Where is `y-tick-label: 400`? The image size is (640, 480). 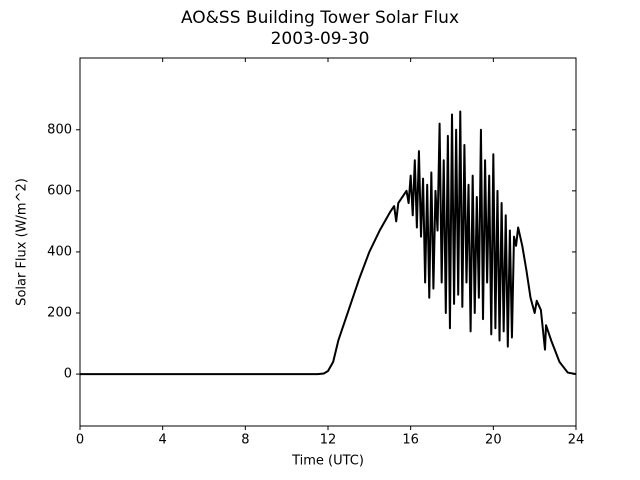 y-tick-label: 400 is located at coordinates (59, 251).